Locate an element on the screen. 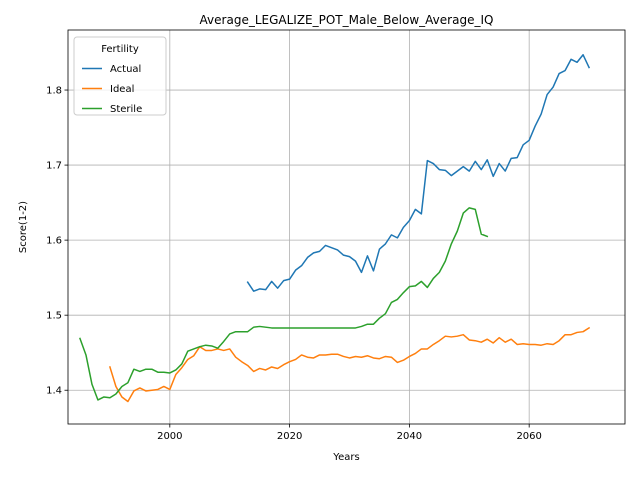 This screenshot has height=480, width=640. y-tick-label: 1.7 is located at coordinates (54, 166).